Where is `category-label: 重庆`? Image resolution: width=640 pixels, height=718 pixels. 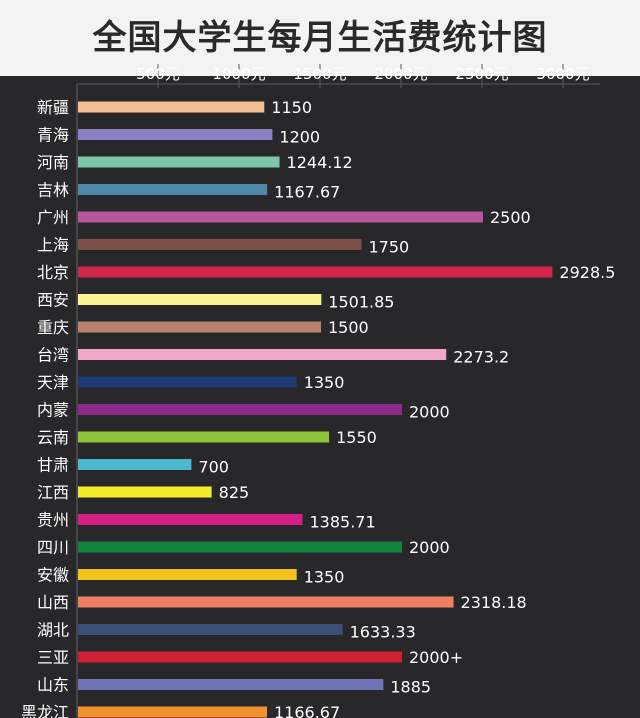
category-label: 重庆 is located at coordinates (53, 327).